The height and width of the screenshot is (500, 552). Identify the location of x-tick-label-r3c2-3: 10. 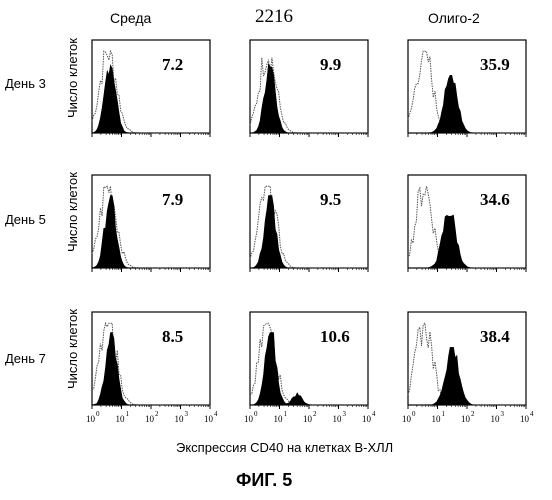
(338, 419).